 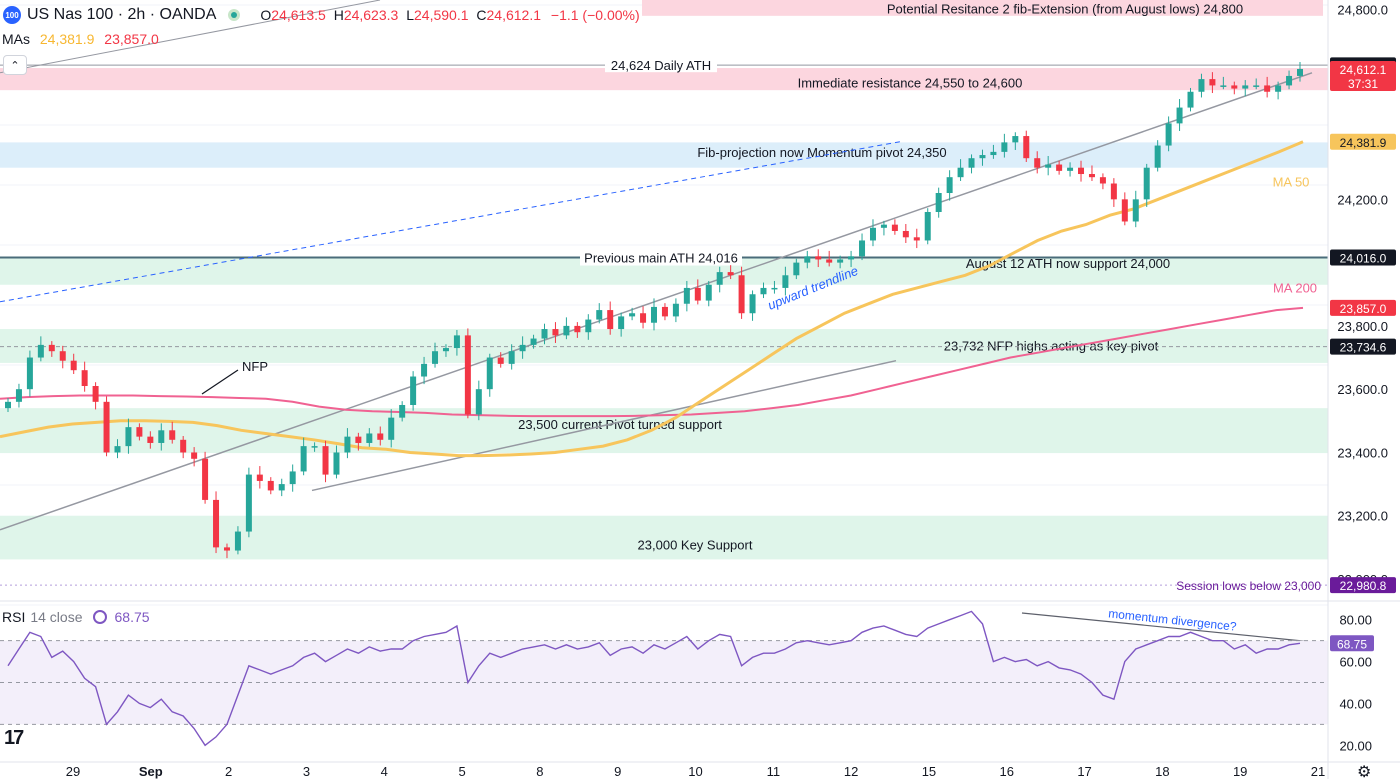 What do you see at coordinates (73, 771) in the screenshot?
I see `time-tick-label: 29` at bounding box center [73, 771].